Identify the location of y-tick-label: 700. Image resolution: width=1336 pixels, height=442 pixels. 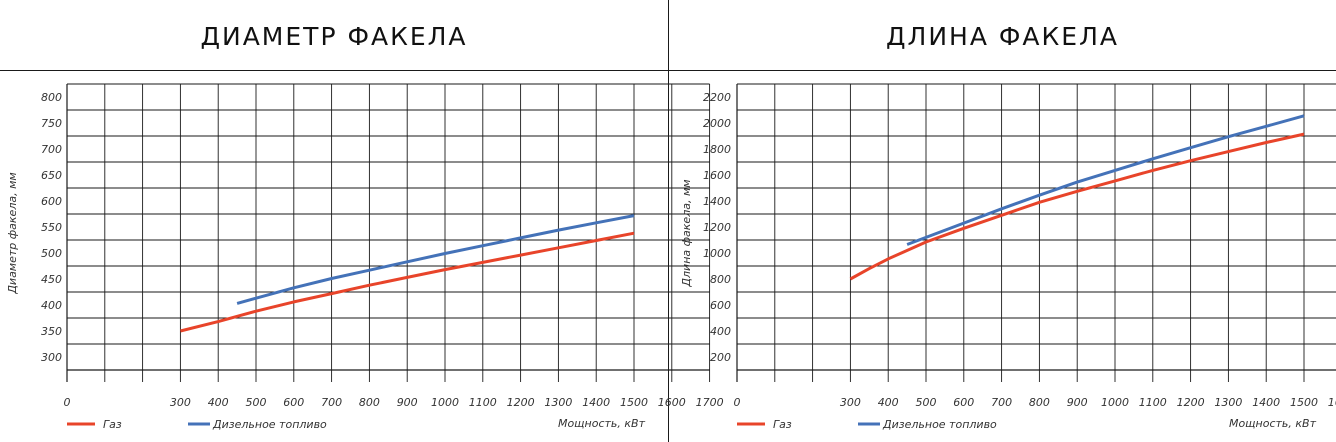
(51, 149).